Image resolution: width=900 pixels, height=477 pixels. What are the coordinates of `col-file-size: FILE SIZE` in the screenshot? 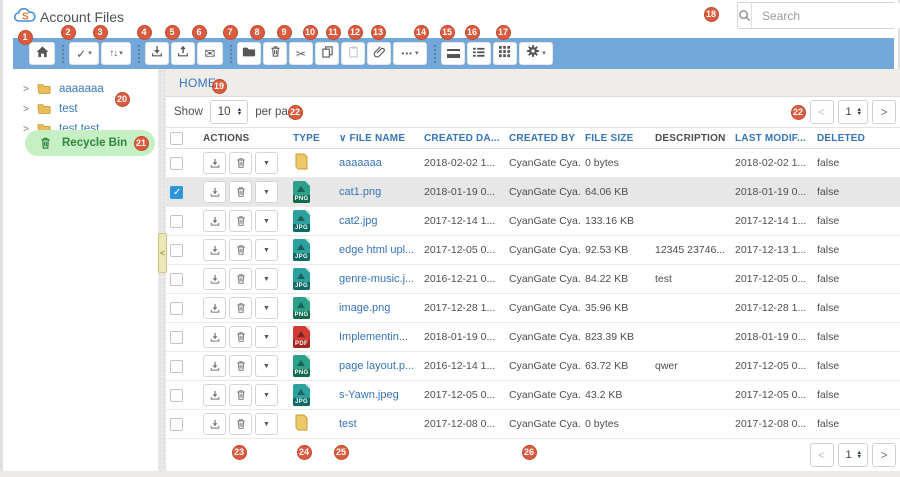 It's located at (616, 138).